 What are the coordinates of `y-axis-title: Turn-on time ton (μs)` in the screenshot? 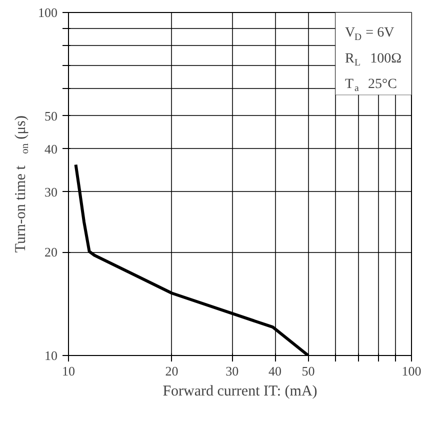 It's located at (21, 184).